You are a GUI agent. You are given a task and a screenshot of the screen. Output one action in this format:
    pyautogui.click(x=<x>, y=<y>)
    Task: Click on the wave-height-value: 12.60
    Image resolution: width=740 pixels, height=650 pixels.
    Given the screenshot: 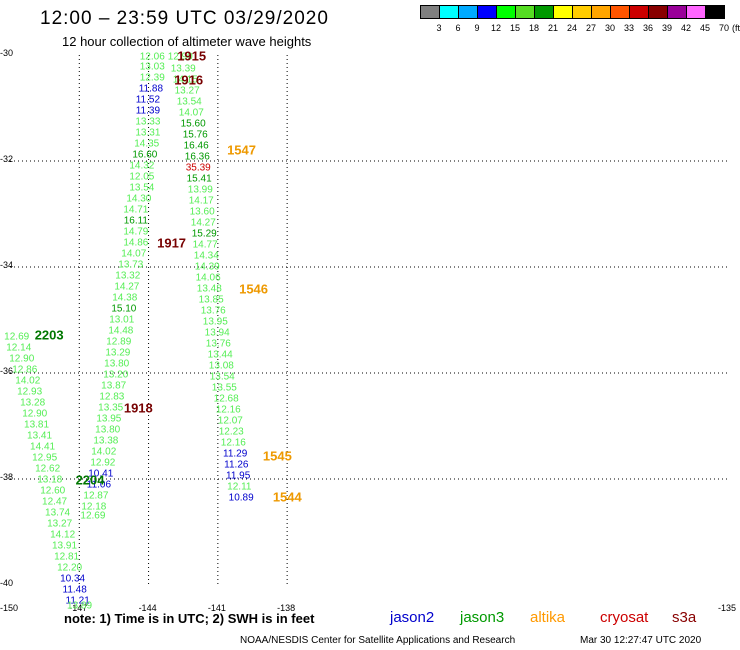 What is the action you would take?
    pyautogui.click(x=53, y=491)
    